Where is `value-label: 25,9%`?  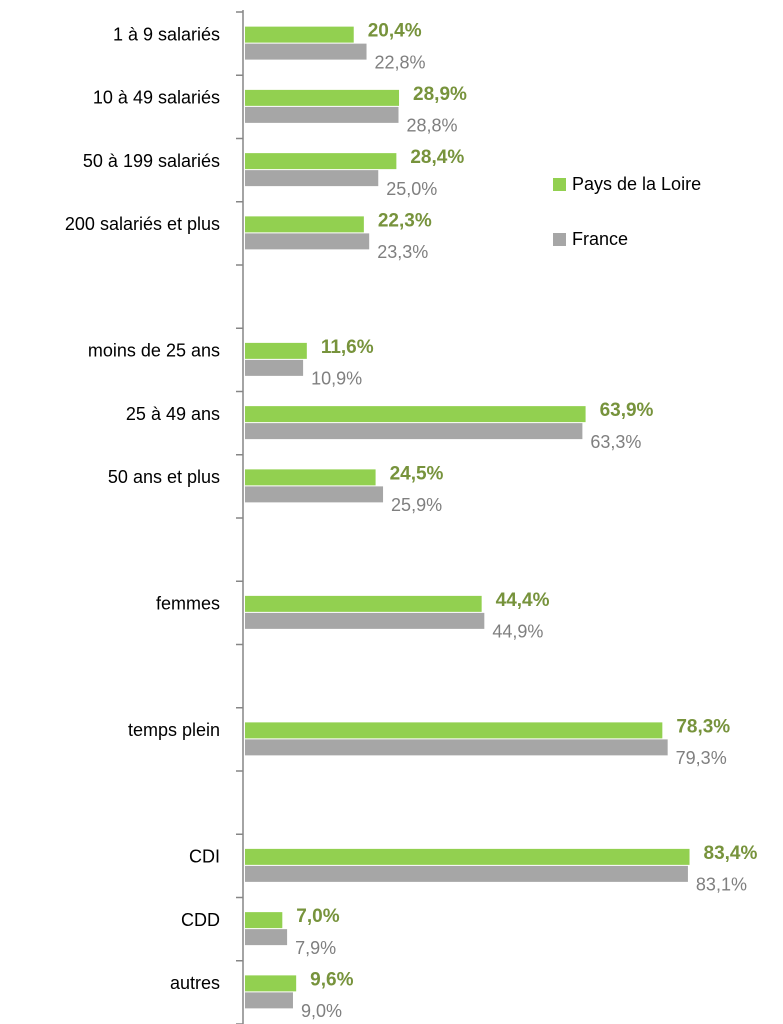
value-label: 25,9% is located at coordinates (416, 505).